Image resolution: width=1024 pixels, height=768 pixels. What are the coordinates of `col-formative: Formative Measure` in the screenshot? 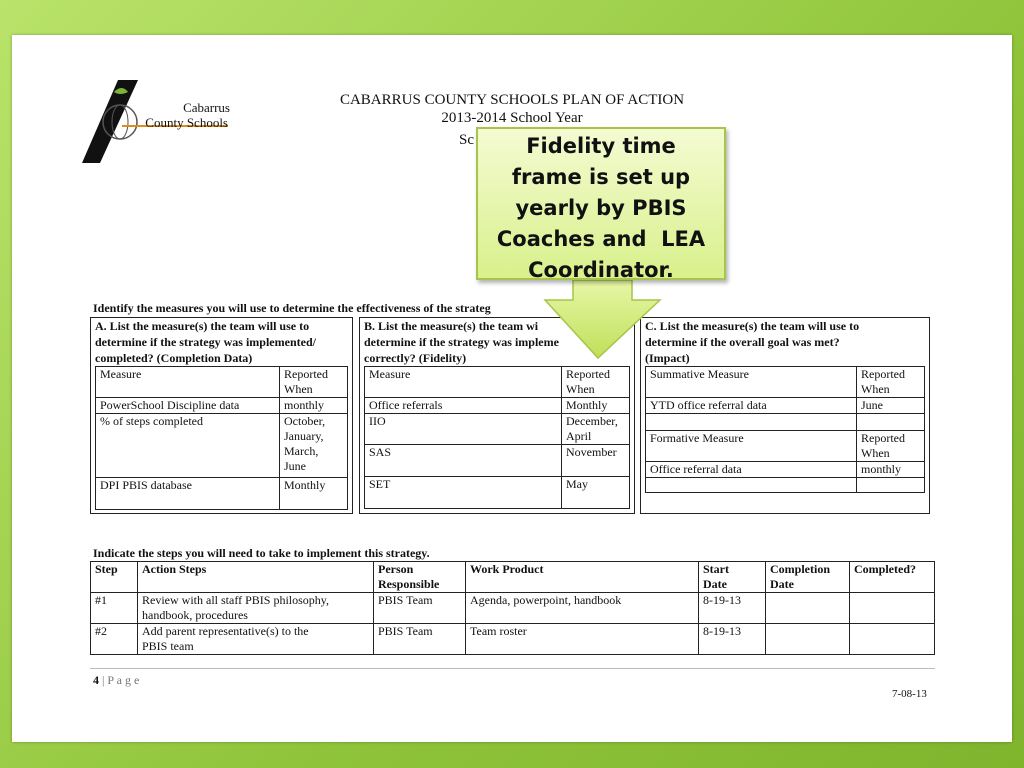 It's located at (751, 446).